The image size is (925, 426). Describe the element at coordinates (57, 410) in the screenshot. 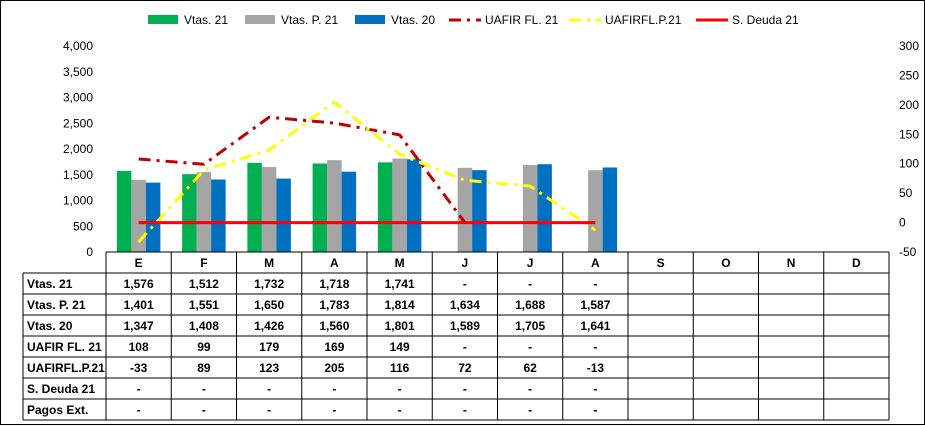

I see `table-row-label: Pagos Ext.` at that location.